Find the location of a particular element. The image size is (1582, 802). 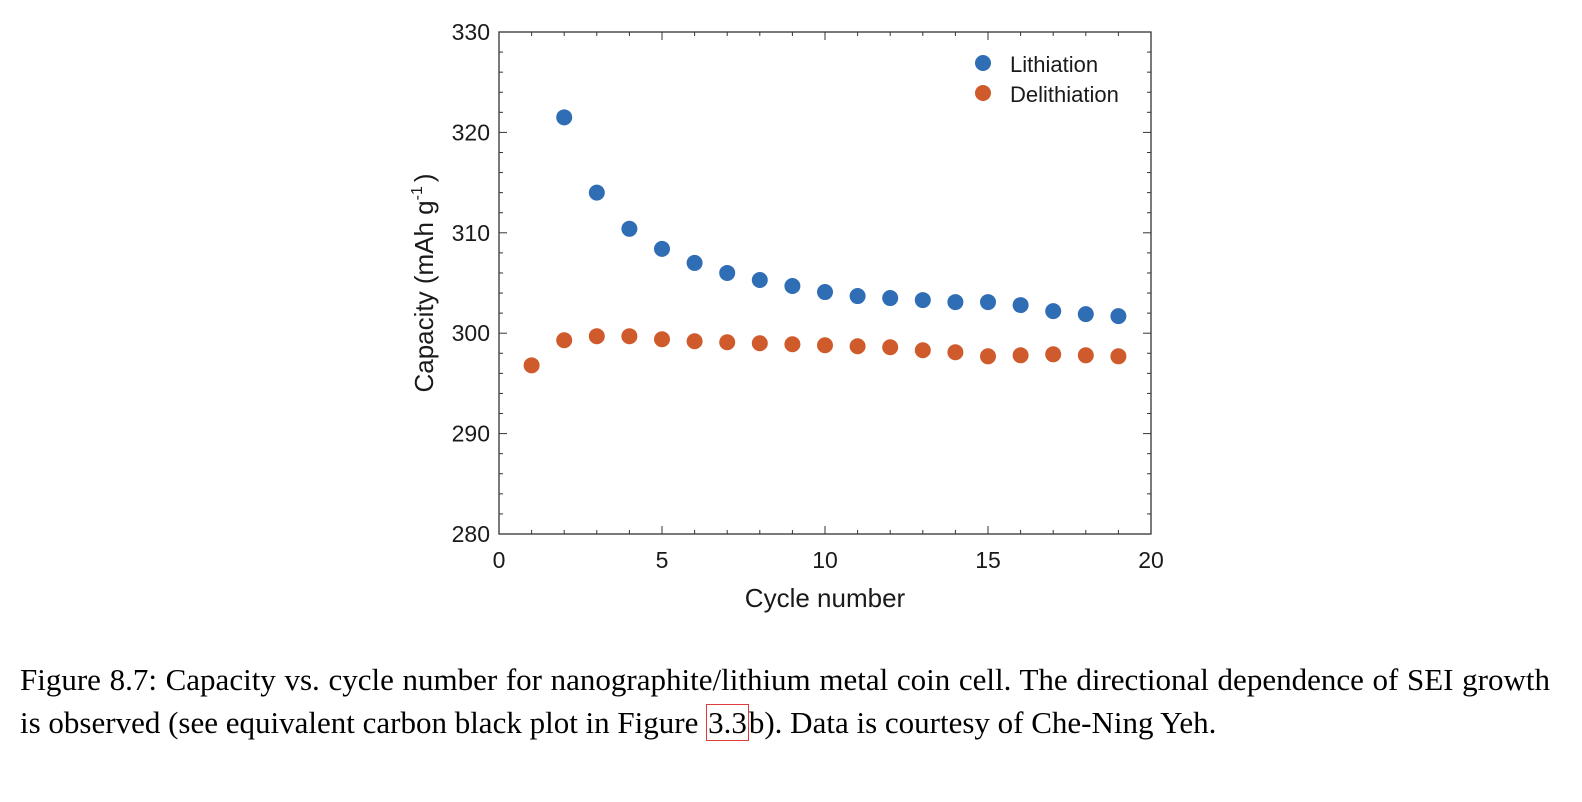

y-tick-label: 320 is located at coordinates (471, 132).